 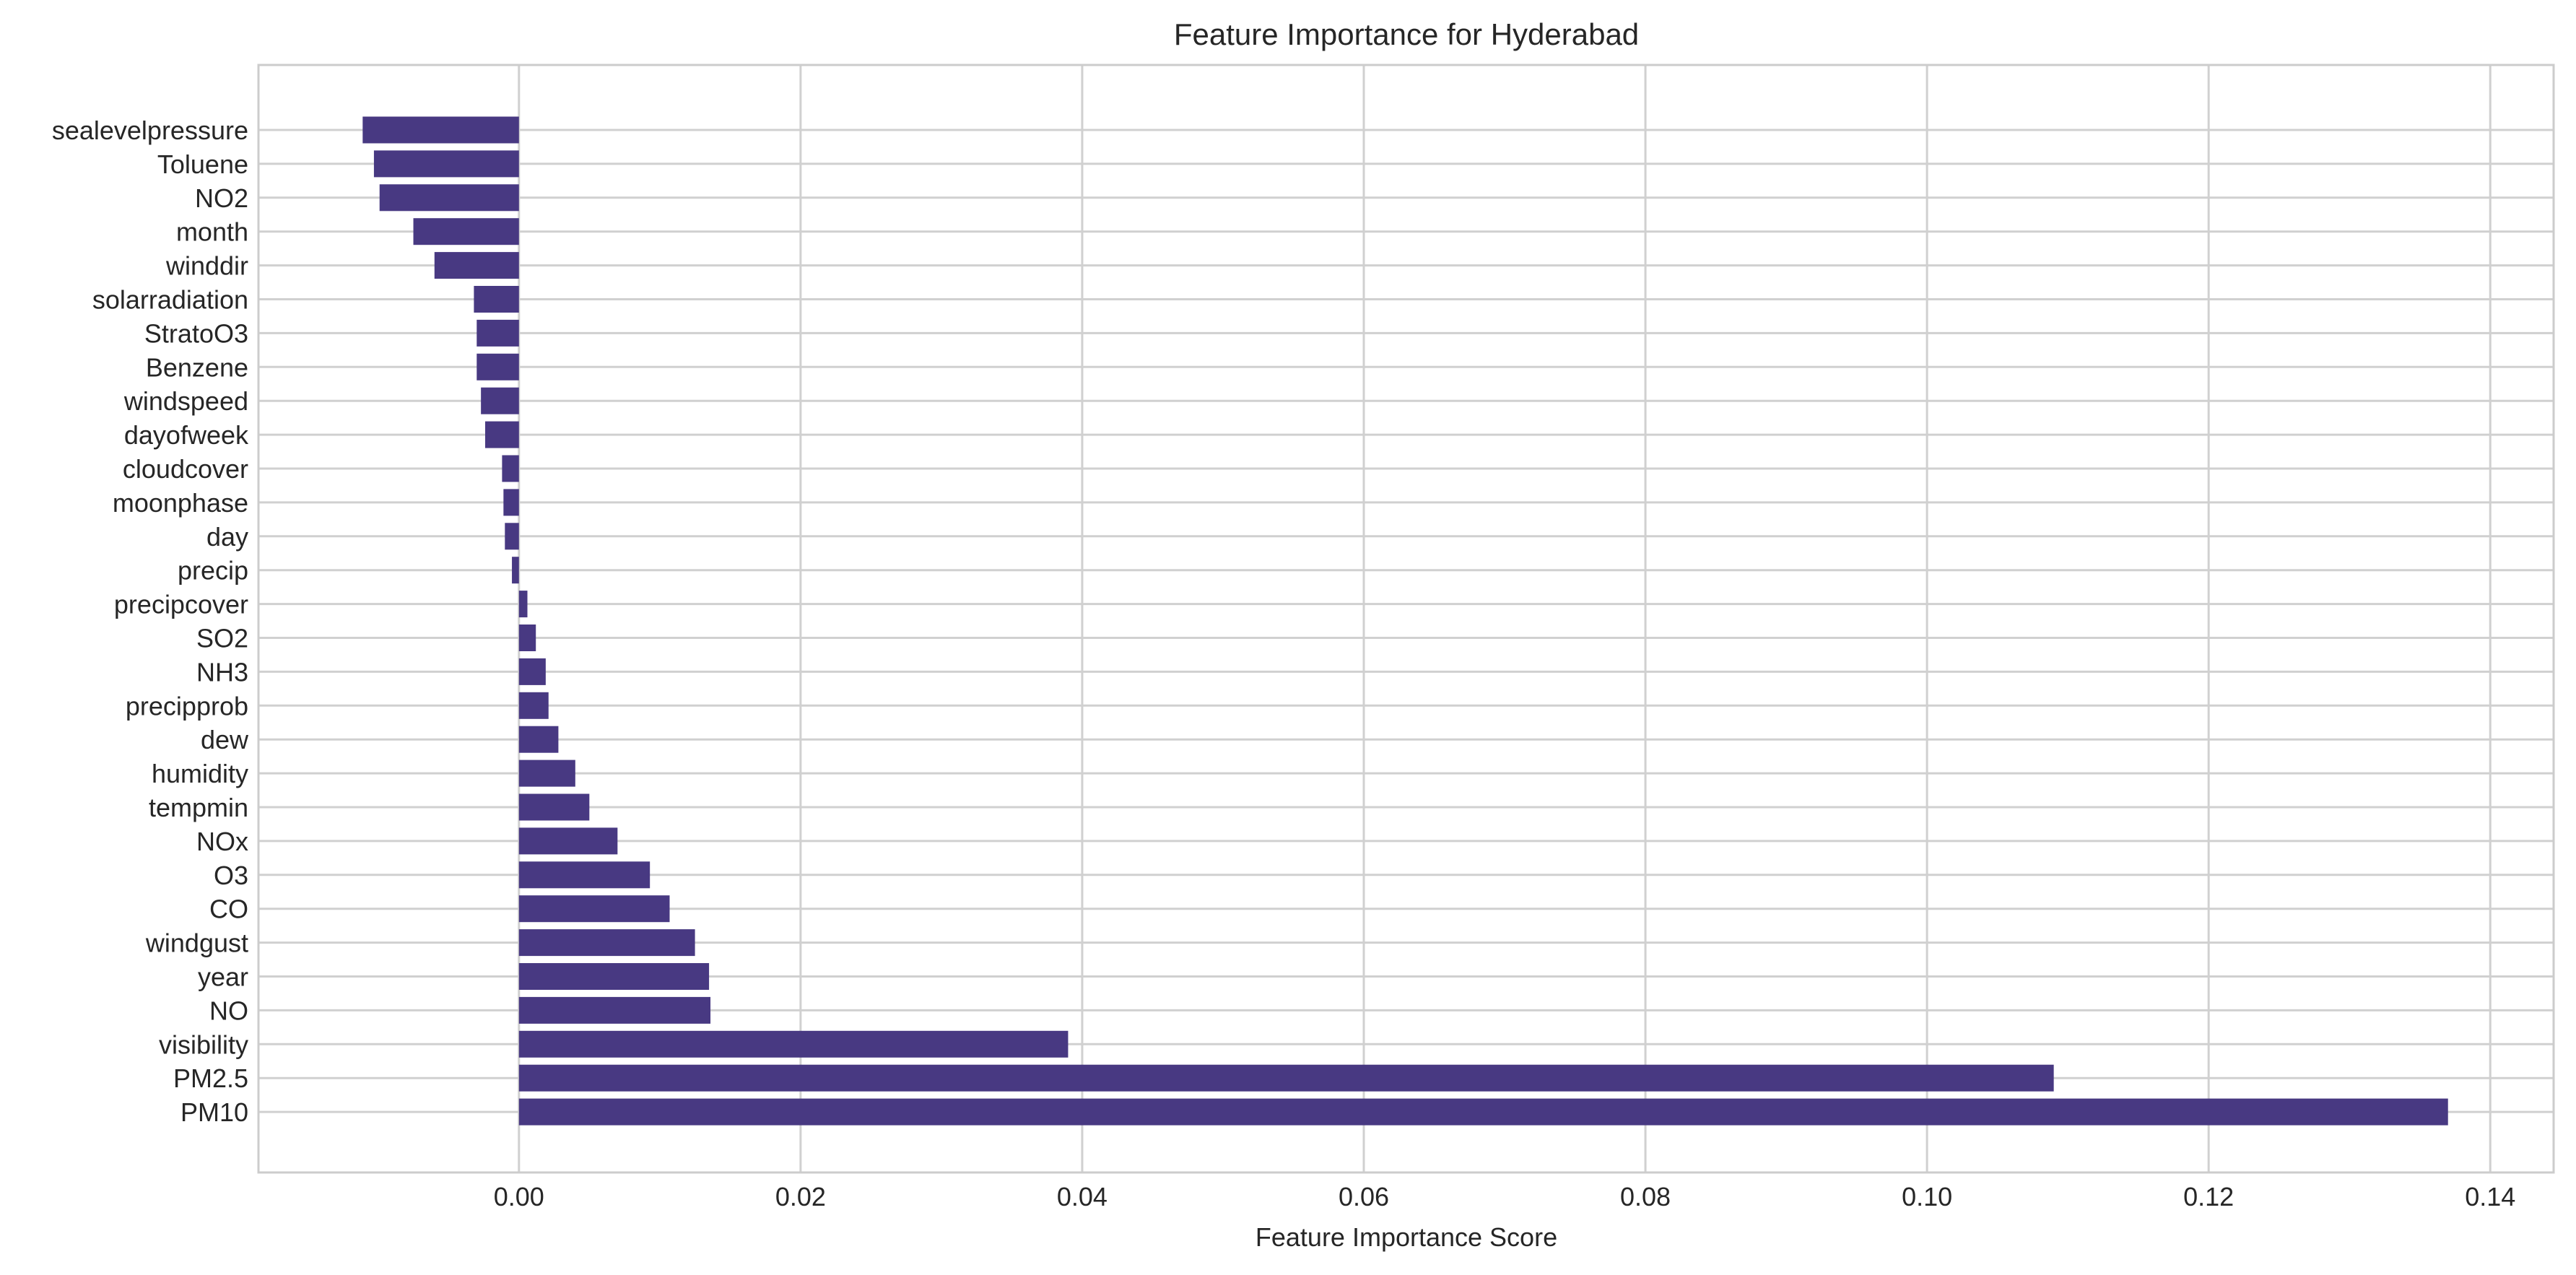 What do you see at coordinates (1483, 1112) in the screenshot?
I see `bar-pm10` at bounding box center [1483, 1112].